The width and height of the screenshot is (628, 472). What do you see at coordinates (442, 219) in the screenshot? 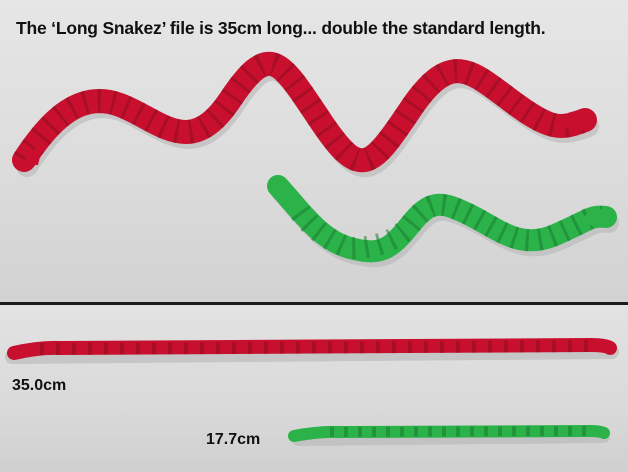
I see `green-curved-snake` at bounding box center [442, 219].